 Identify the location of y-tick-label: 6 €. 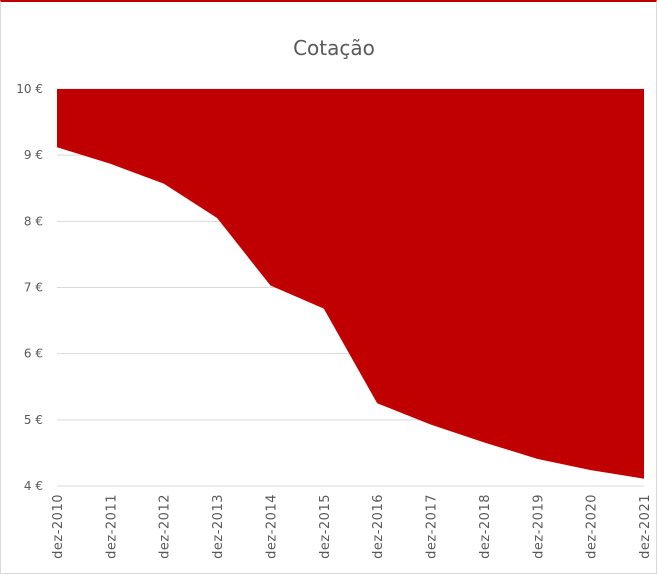
(33, 354).